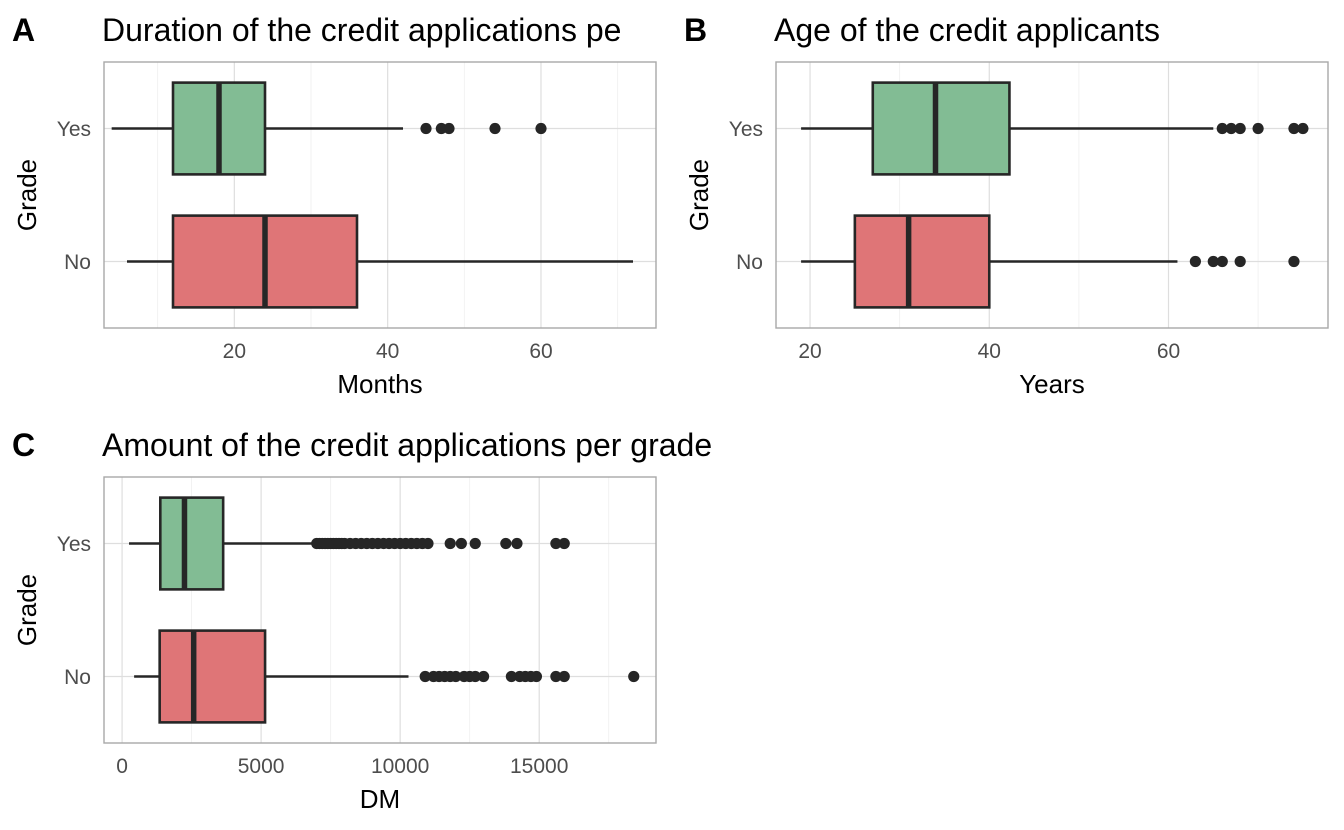 The width and height of the screenshot is (1344, 830). What do you see at coordinates (539, 766) in the screenshot?
I see `x-tick-label: 15000` at bounding box center [539, 766].